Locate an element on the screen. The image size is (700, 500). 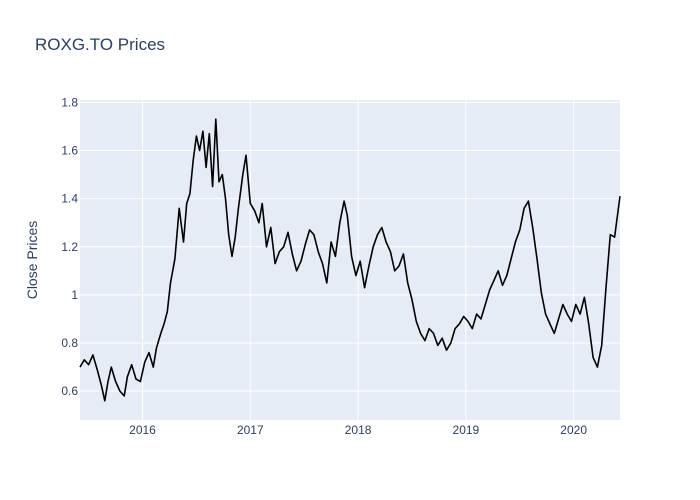
x-tick-label: 2017 is located at coordinates (250, 430).